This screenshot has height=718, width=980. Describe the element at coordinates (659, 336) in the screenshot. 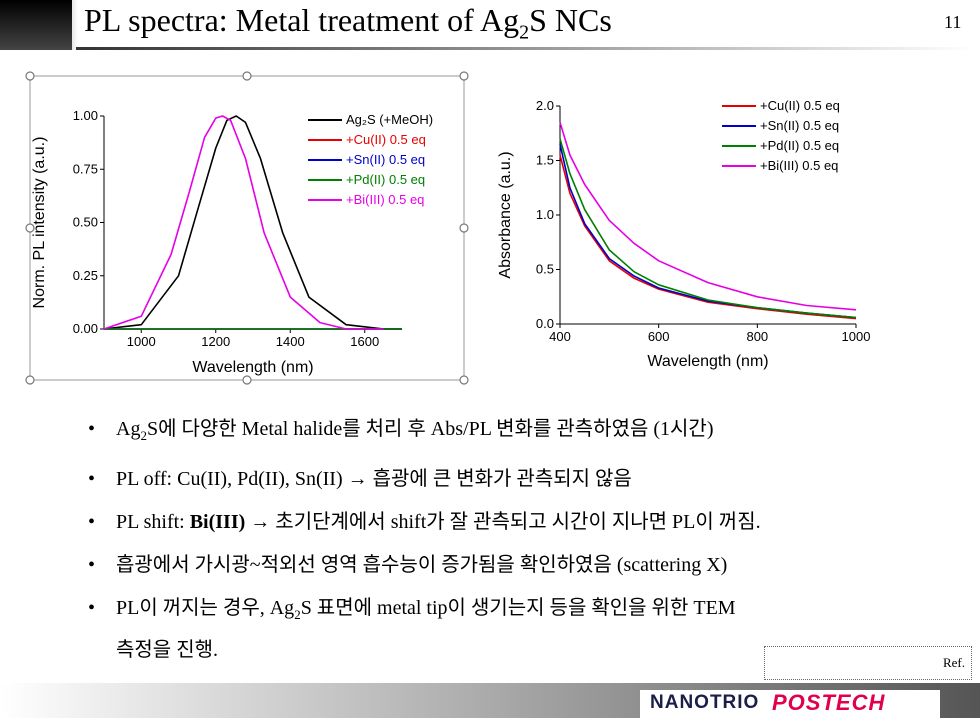

I see `x-tick-label: 600` at that location.